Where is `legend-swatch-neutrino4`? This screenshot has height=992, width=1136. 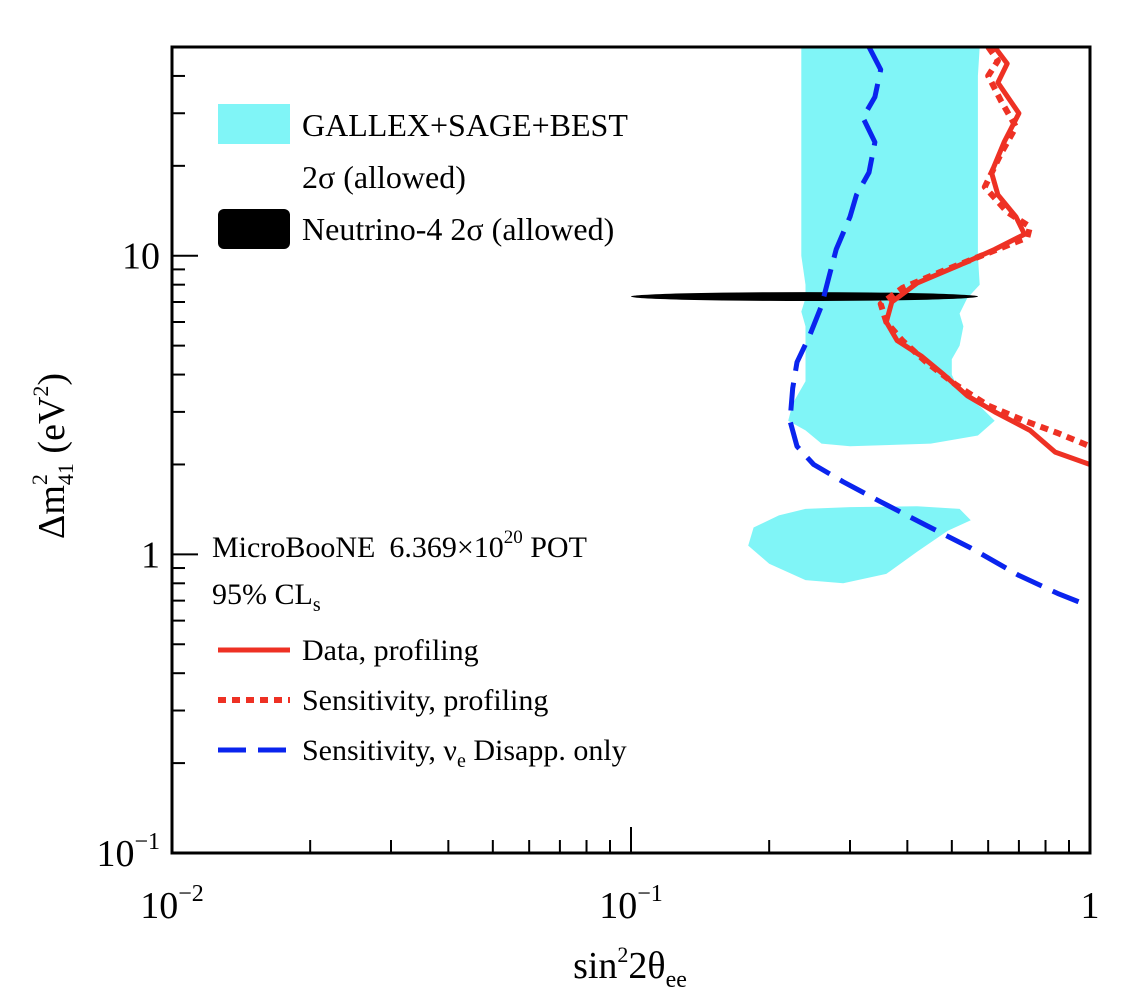 legend-swatch-neutrino4 is located at coordinates (254, 229).